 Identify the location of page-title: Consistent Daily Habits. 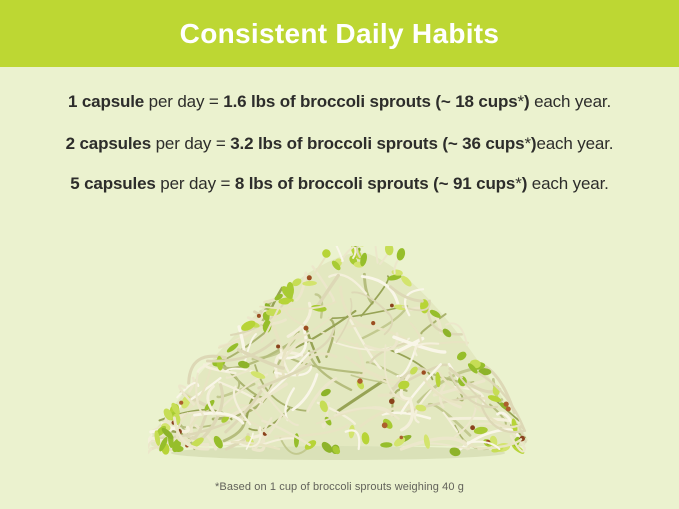
(339, 33).